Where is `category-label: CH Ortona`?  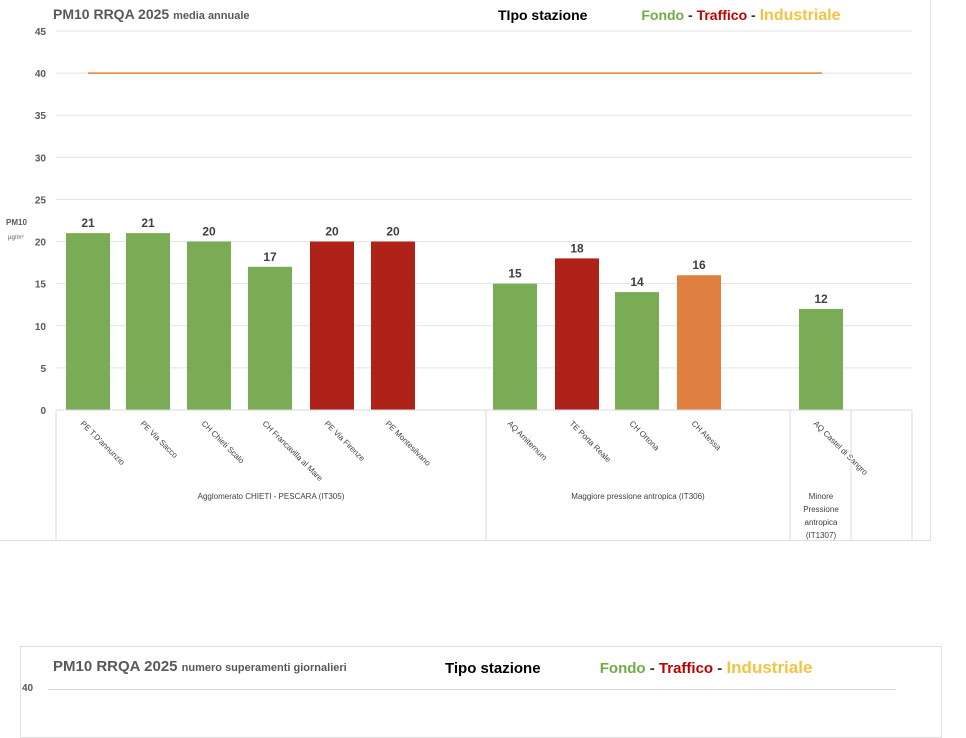 category-label: CH Ortona is located at coordinates (645, 436).